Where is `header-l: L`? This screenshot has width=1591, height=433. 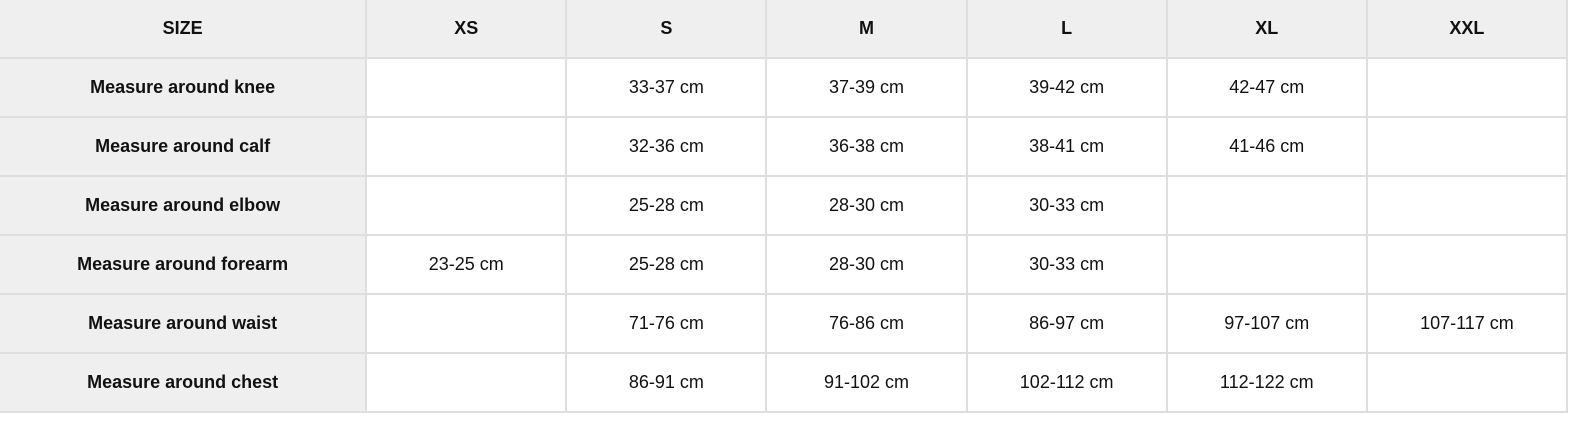 header-l: L is located at coordinates (1066, 29).